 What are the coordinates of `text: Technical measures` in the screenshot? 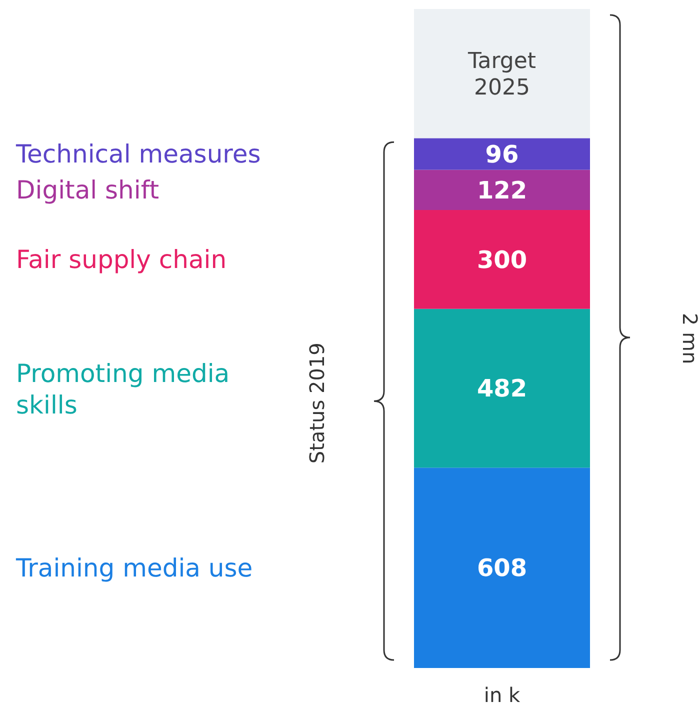 It's located at (138, 154).